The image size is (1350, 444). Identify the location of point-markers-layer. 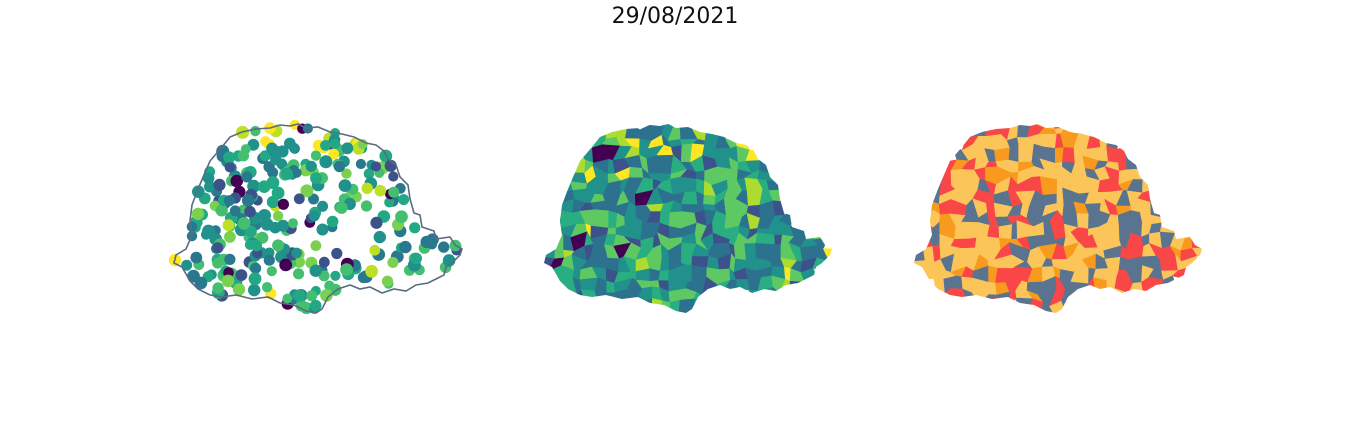
(315, 217).